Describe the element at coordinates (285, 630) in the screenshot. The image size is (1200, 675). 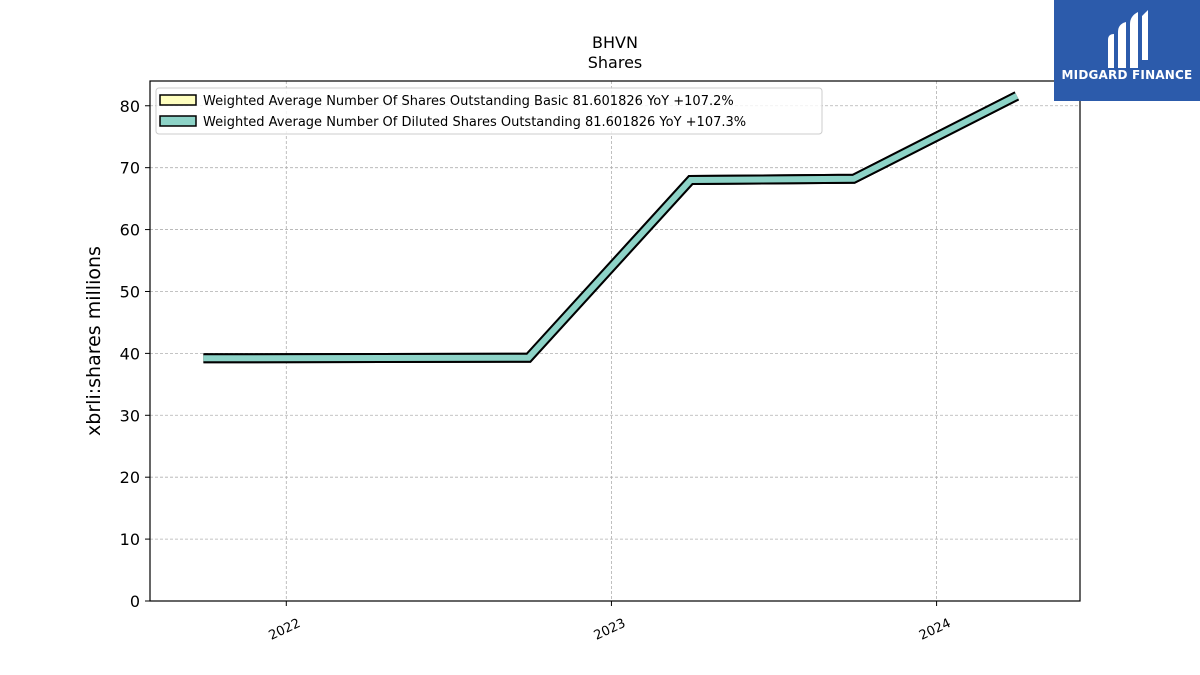
I see `x-tick-label: 2022` at that location.